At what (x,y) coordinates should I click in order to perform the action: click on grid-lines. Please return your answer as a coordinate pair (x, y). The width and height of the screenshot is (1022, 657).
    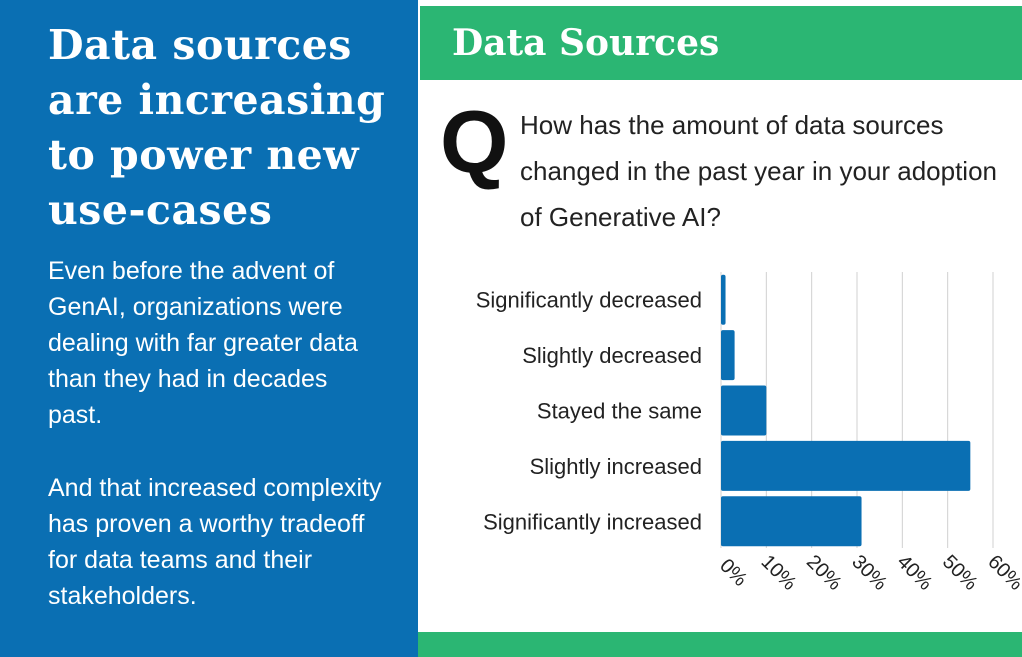
    Looking at the image, I should click on (857, 410).